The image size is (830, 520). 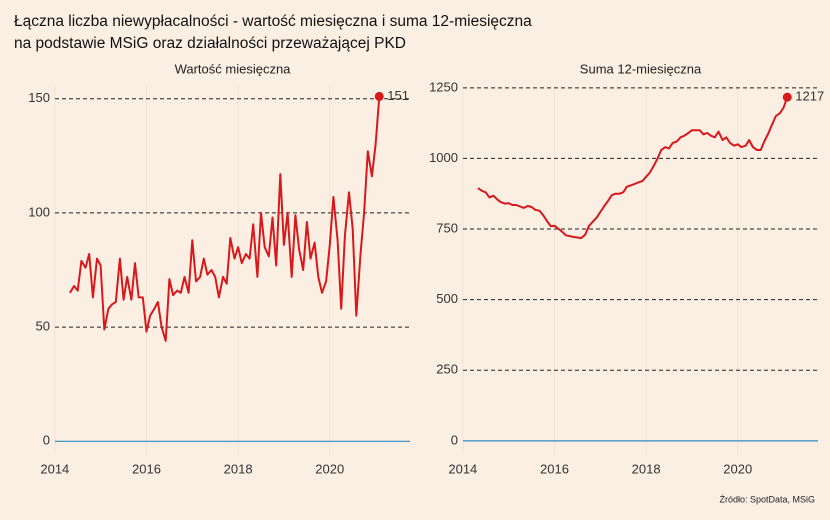 I want to click on data-line, so click(x=633, y=168).